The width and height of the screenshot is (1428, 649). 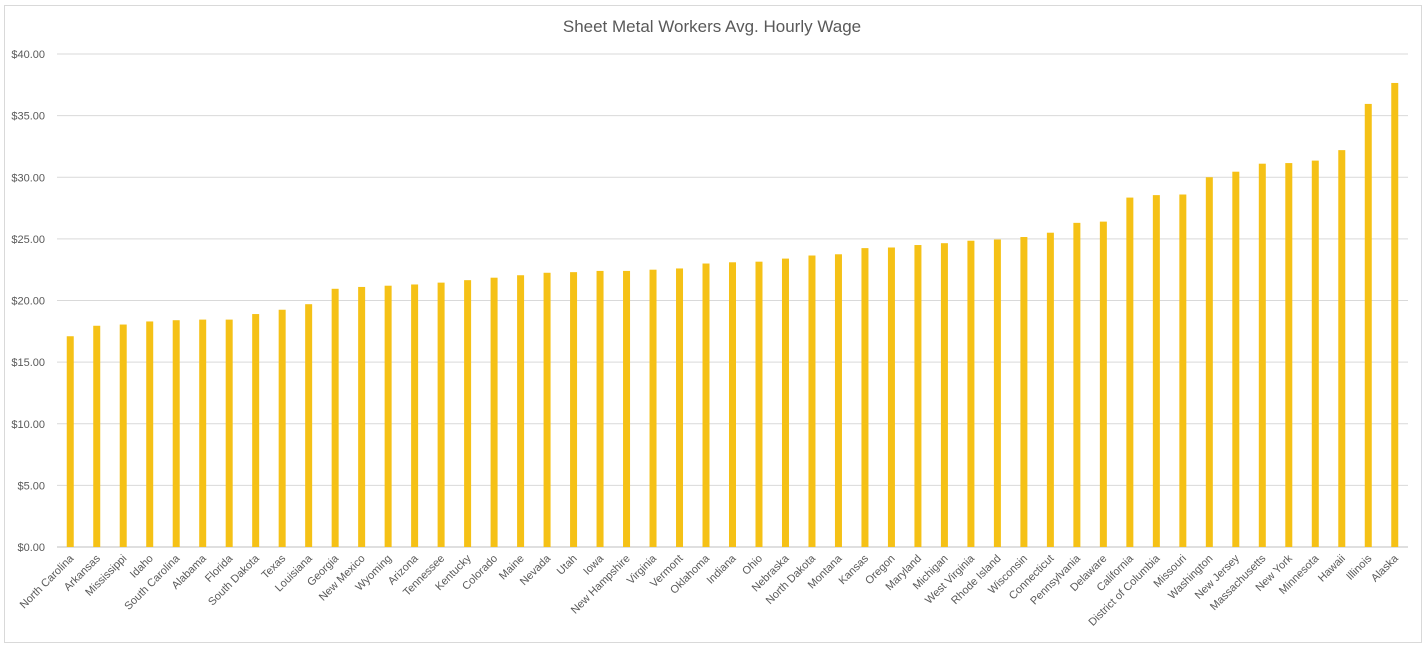 I want to click on x-tick-label: Nevada, so click(x=536, y=570).